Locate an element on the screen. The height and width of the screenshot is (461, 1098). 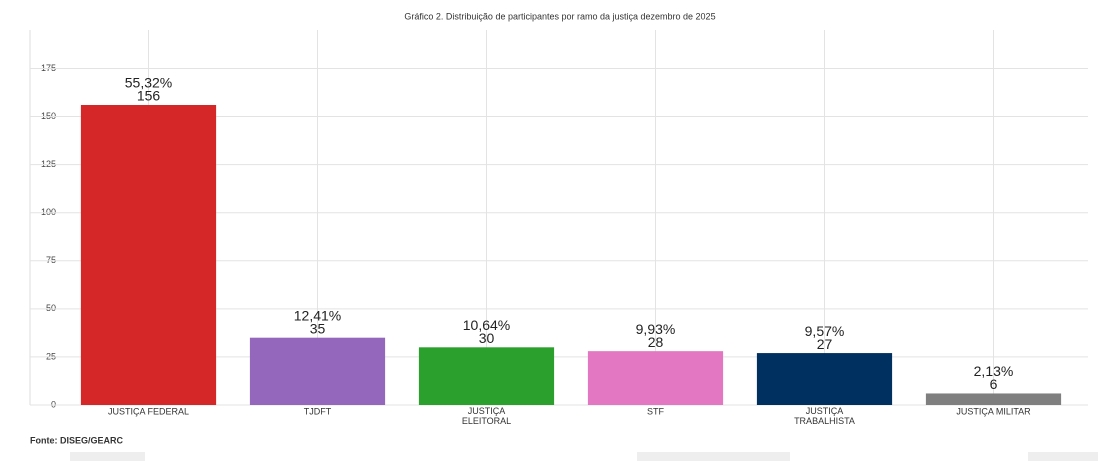
value-label: 30 is located at coordinates (487, 338).